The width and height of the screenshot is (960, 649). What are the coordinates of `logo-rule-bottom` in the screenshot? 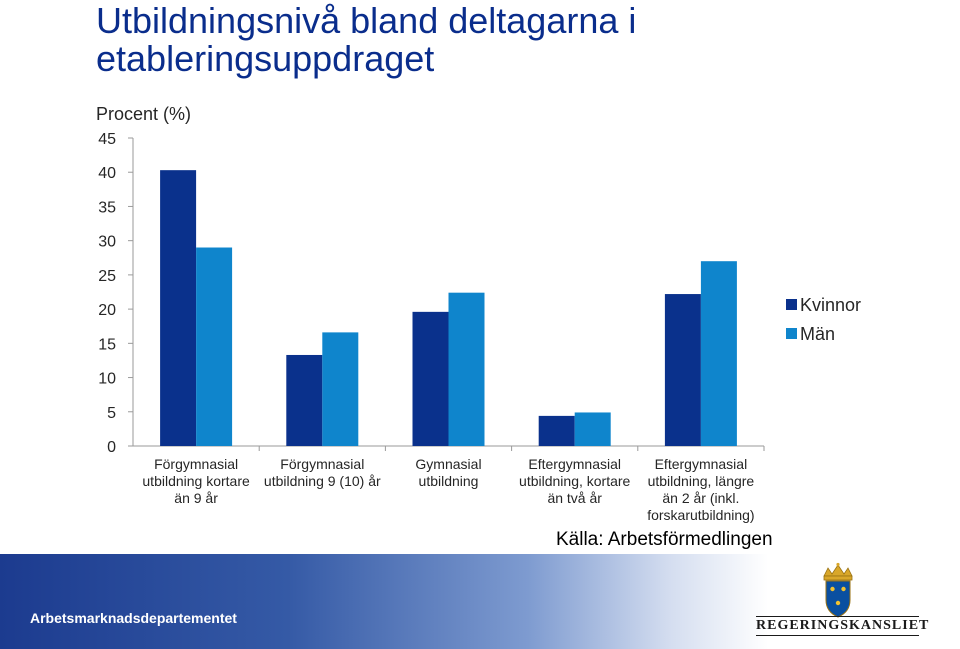 It's located at (837, 635).